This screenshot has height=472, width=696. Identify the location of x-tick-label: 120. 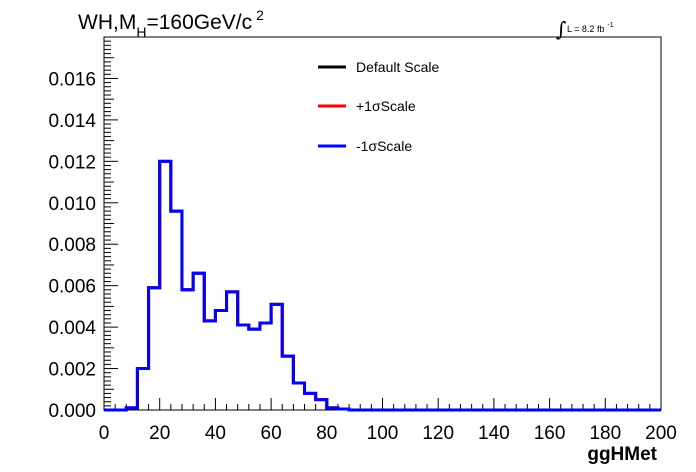
(438, 433).